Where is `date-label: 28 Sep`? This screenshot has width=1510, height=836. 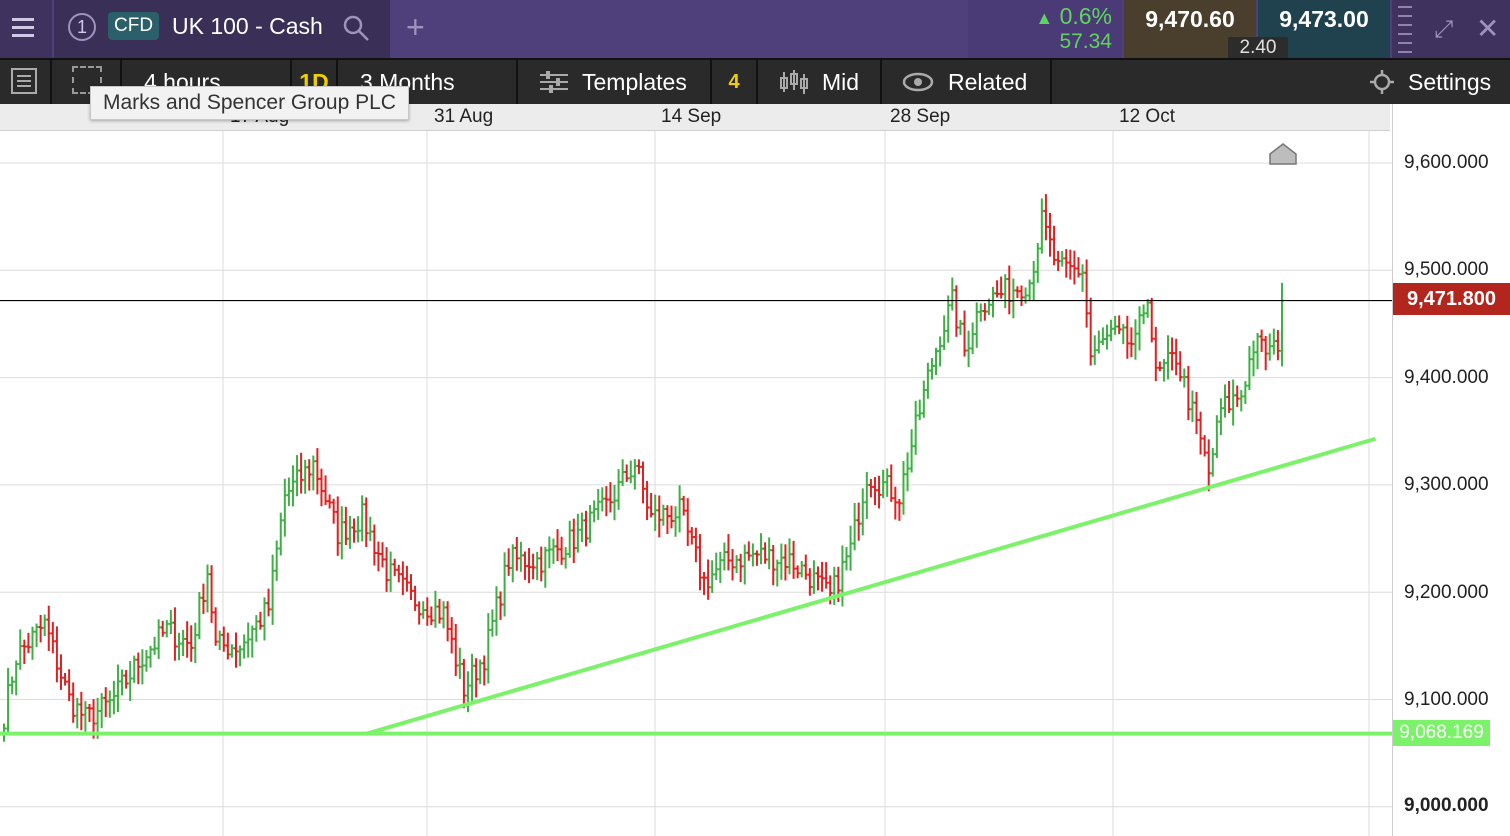 date-label: 28 Sep is located at coordinates (920, 116).